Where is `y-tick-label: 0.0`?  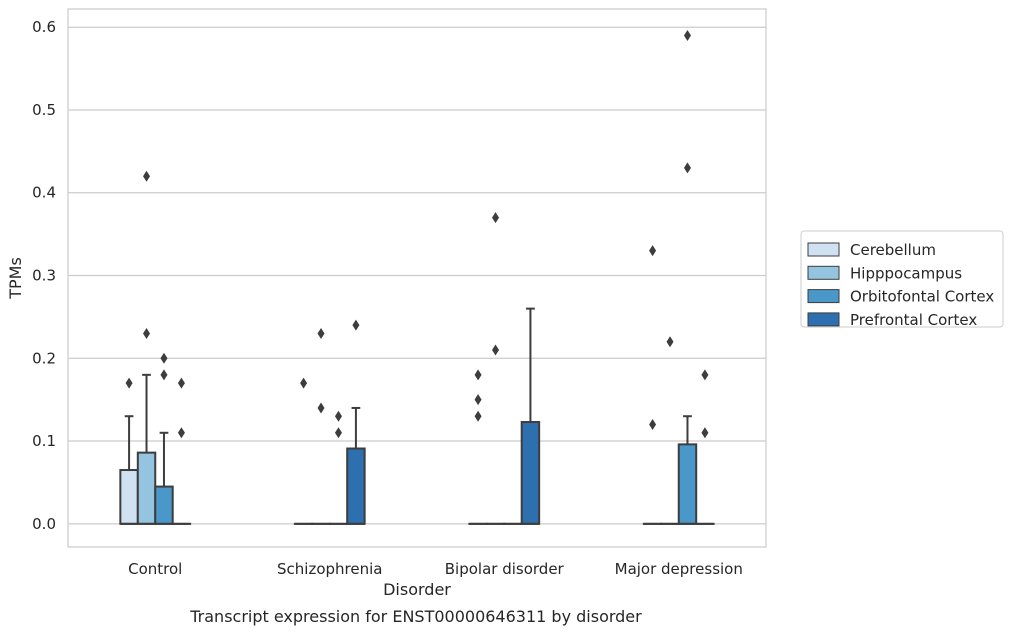
y-tick-label: 0.0 is located at coordinates (44, 524).